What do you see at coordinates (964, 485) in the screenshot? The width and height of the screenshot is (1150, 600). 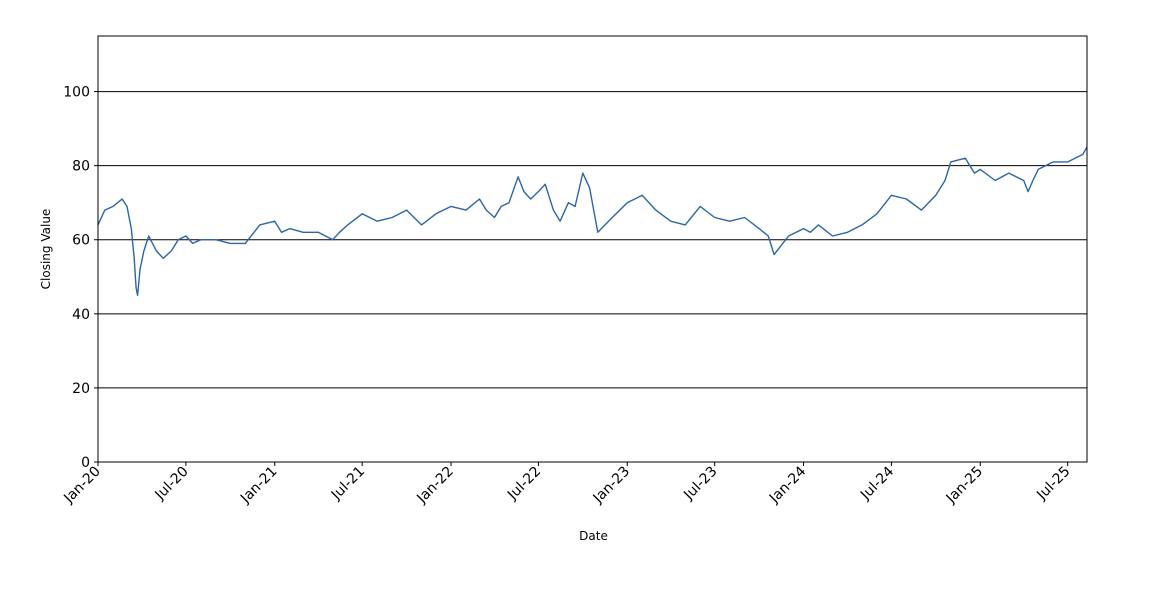 I see `x-tick-label: Jan-25` at bounding box center [964, 485].